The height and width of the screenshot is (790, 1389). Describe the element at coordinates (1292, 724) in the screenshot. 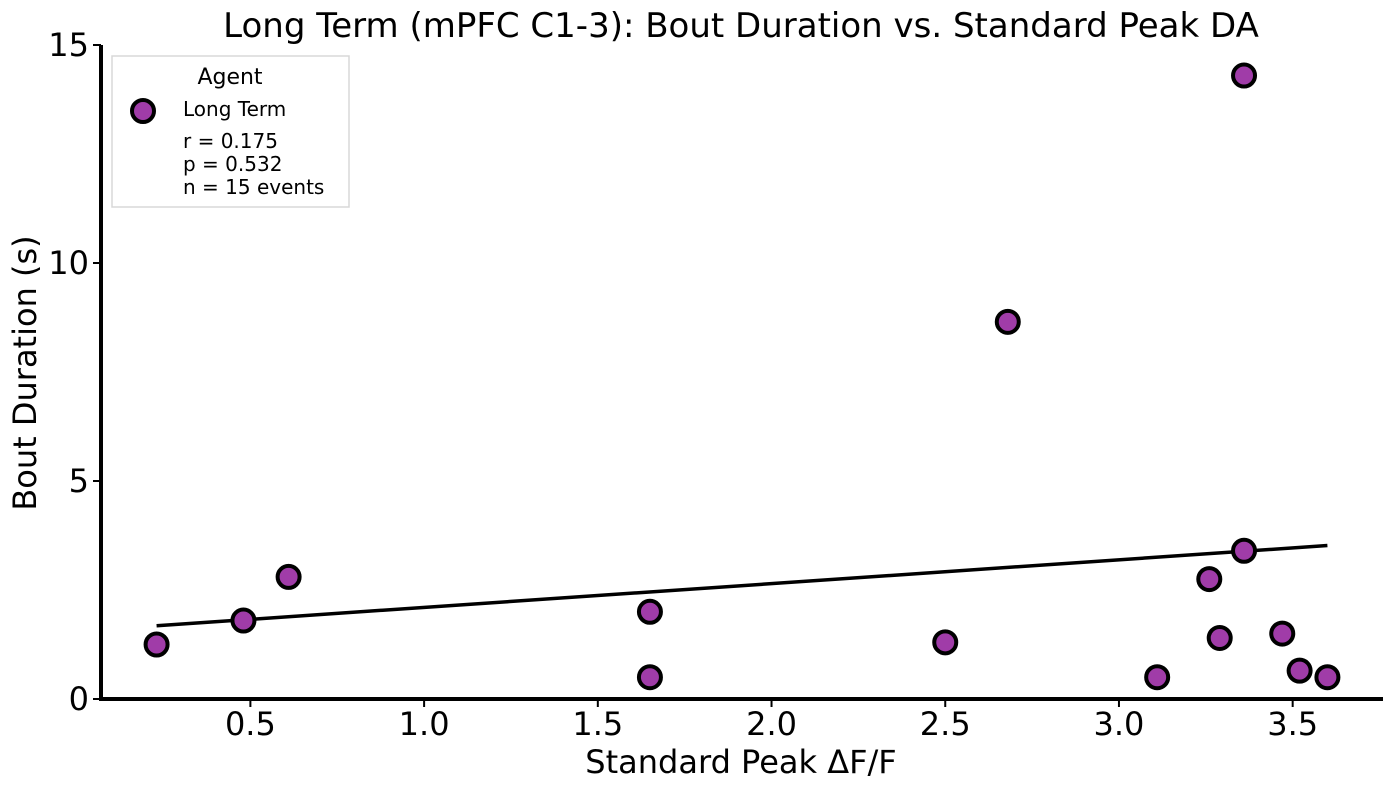

I see `x-tick-label: 3.5` at that location.